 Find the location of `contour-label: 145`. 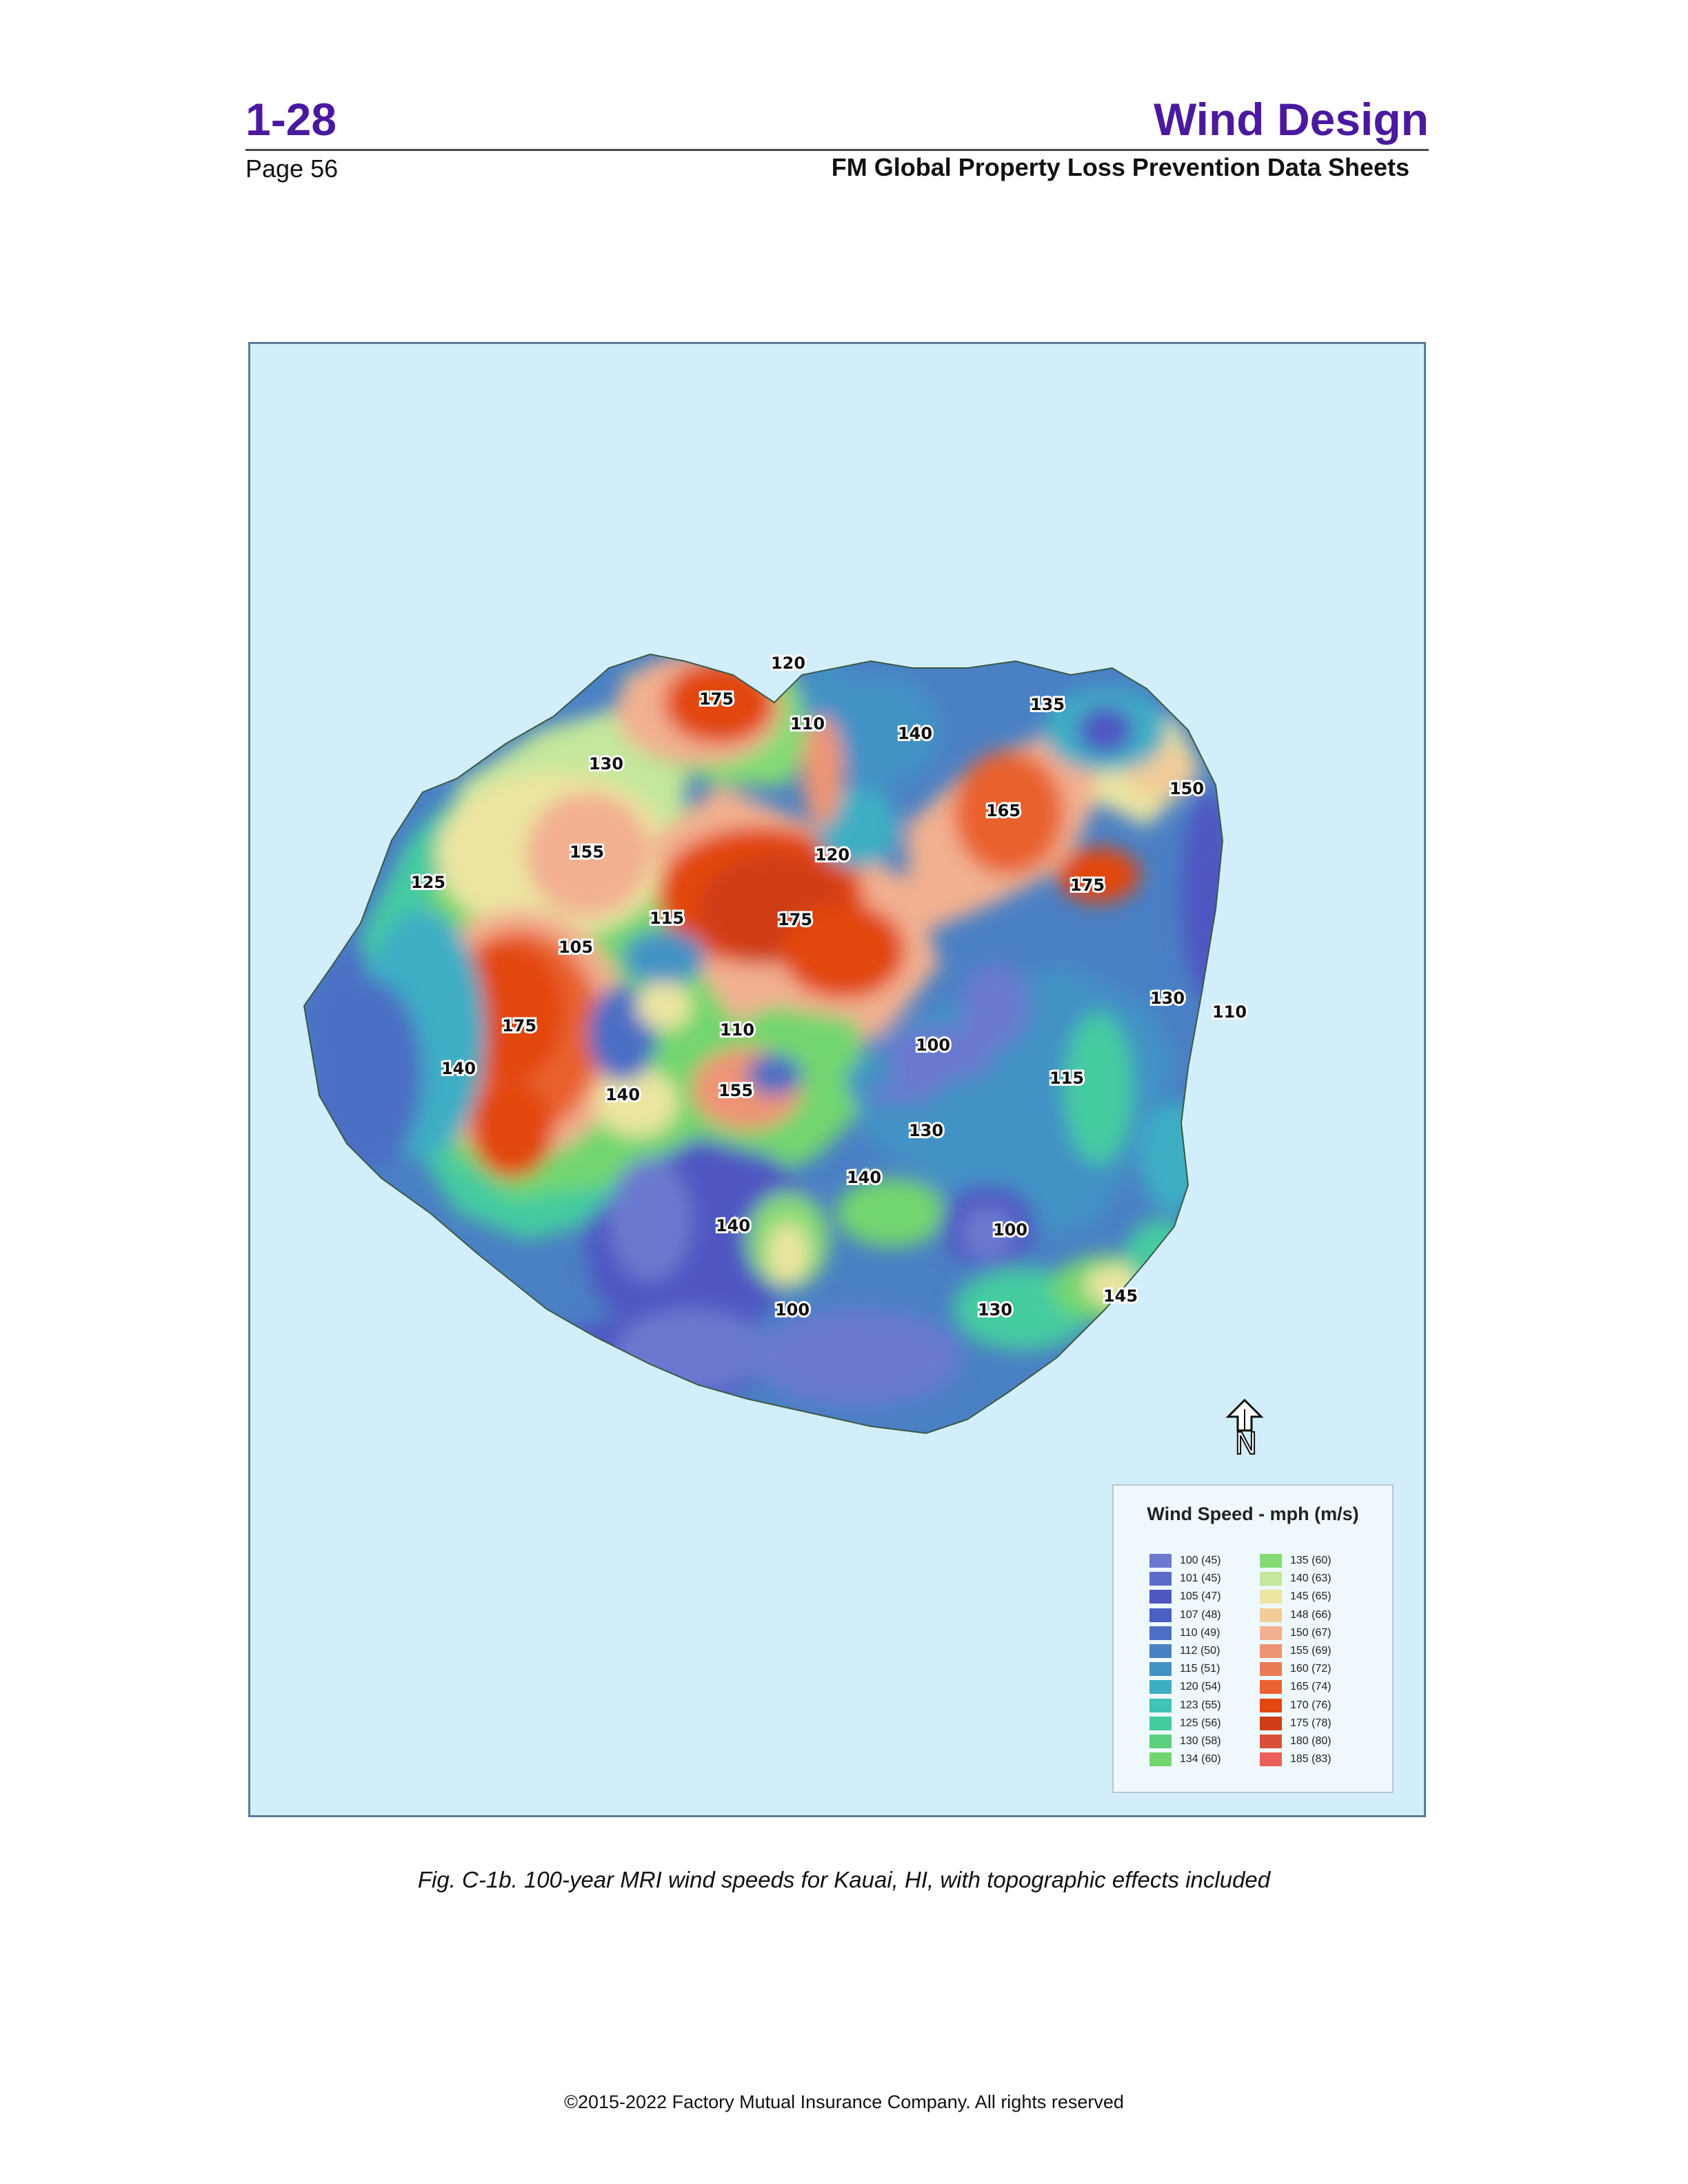

contour-label: 145 is located at coordinates (1120, 1296).